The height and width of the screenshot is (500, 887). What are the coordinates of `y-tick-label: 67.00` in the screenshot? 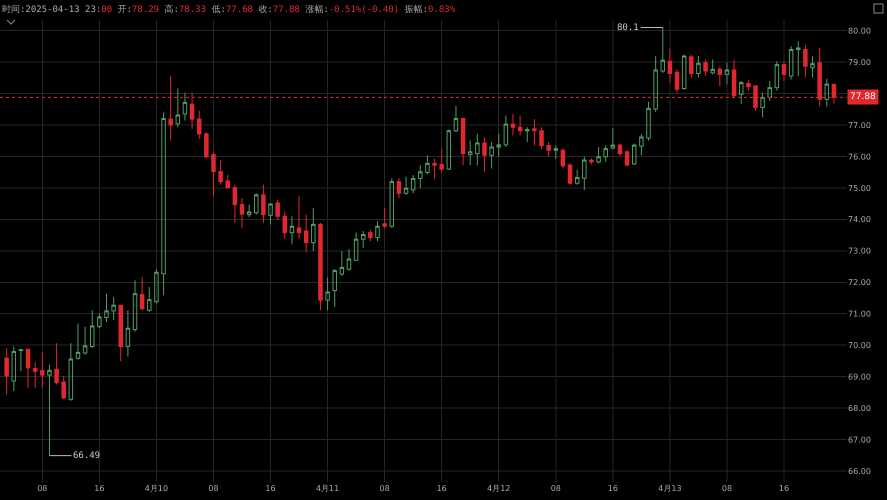 It's located at (859, 439).